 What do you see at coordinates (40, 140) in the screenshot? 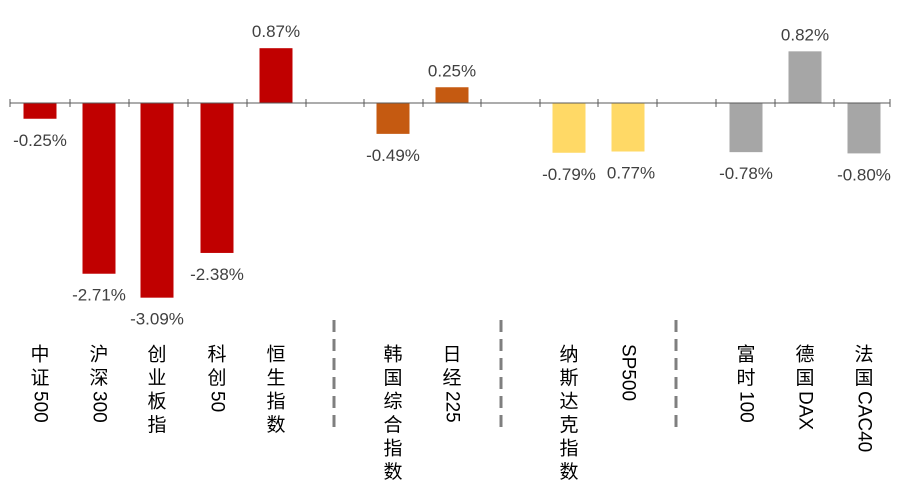
I see `data-label: -0.25%` at bounding box center [40, 140].